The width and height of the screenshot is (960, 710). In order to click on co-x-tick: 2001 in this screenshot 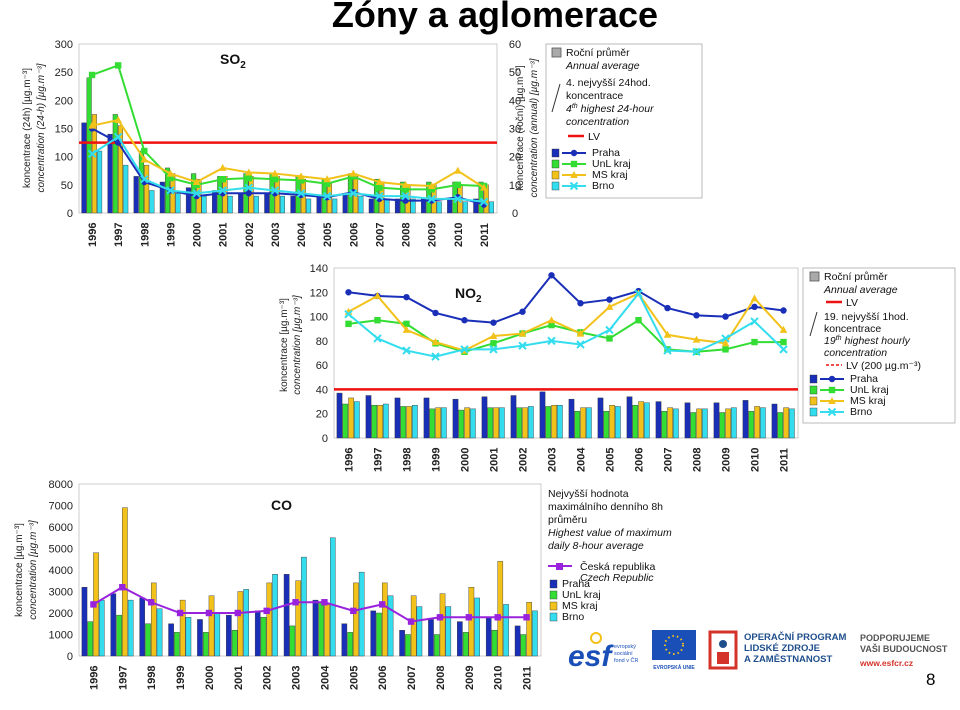, I will do `click(239, 678)`.